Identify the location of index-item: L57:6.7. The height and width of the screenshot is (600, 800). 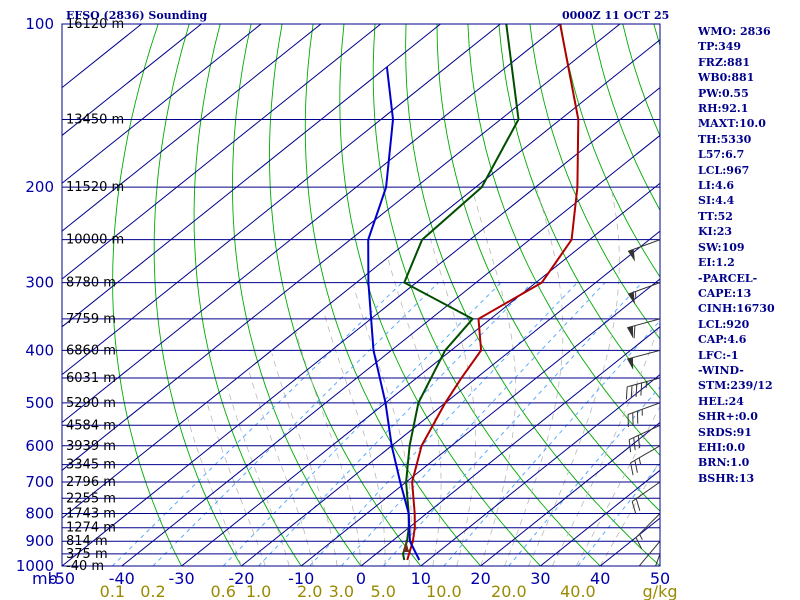
(721, 155).